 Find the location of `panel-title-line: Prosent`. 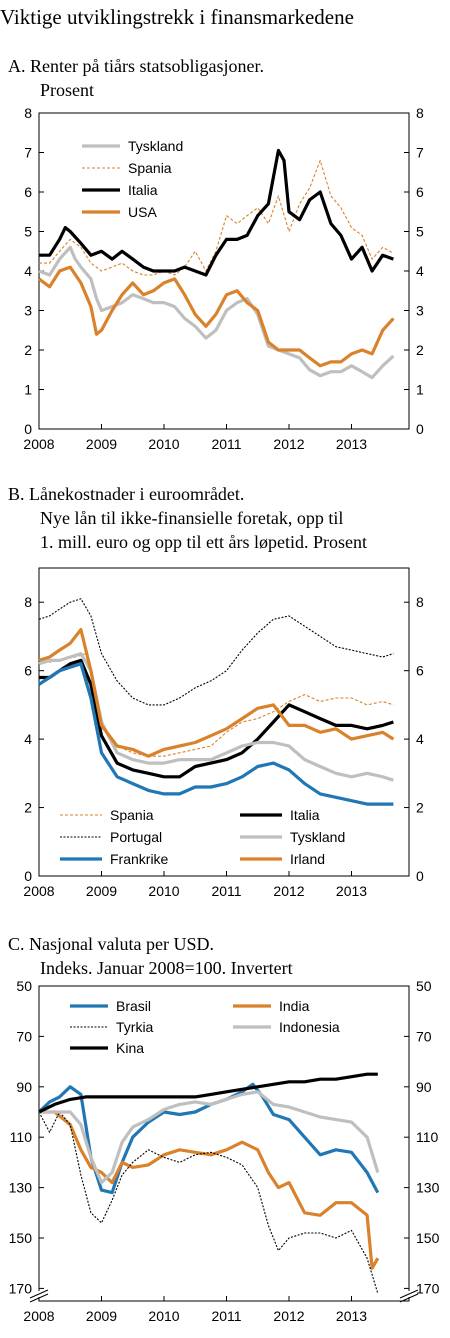

panel-title-line: Prosent is located at coordinates (67, 90).